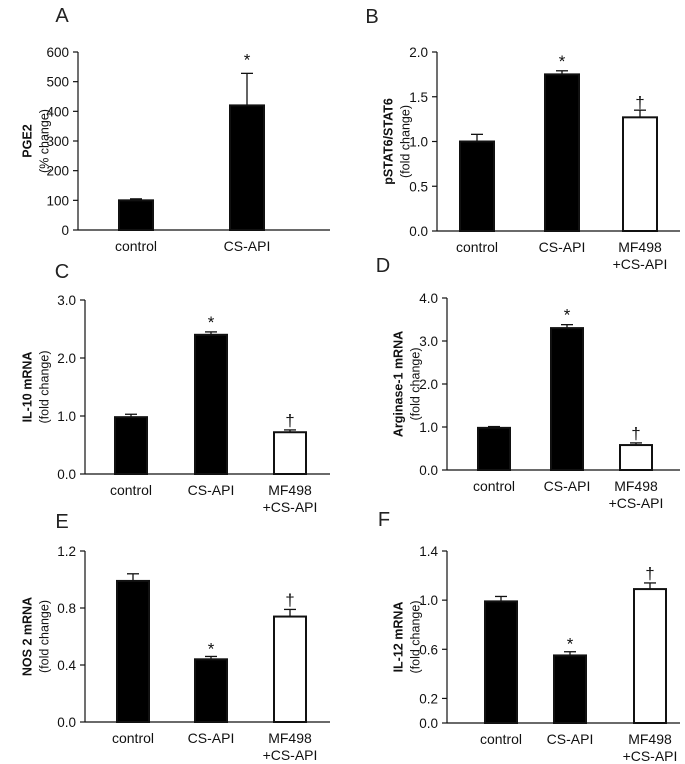  What do you see at coordinates (57, 200) in the screenshot?
I see `y-tick-label: 100` at bounding box center [57, 200].